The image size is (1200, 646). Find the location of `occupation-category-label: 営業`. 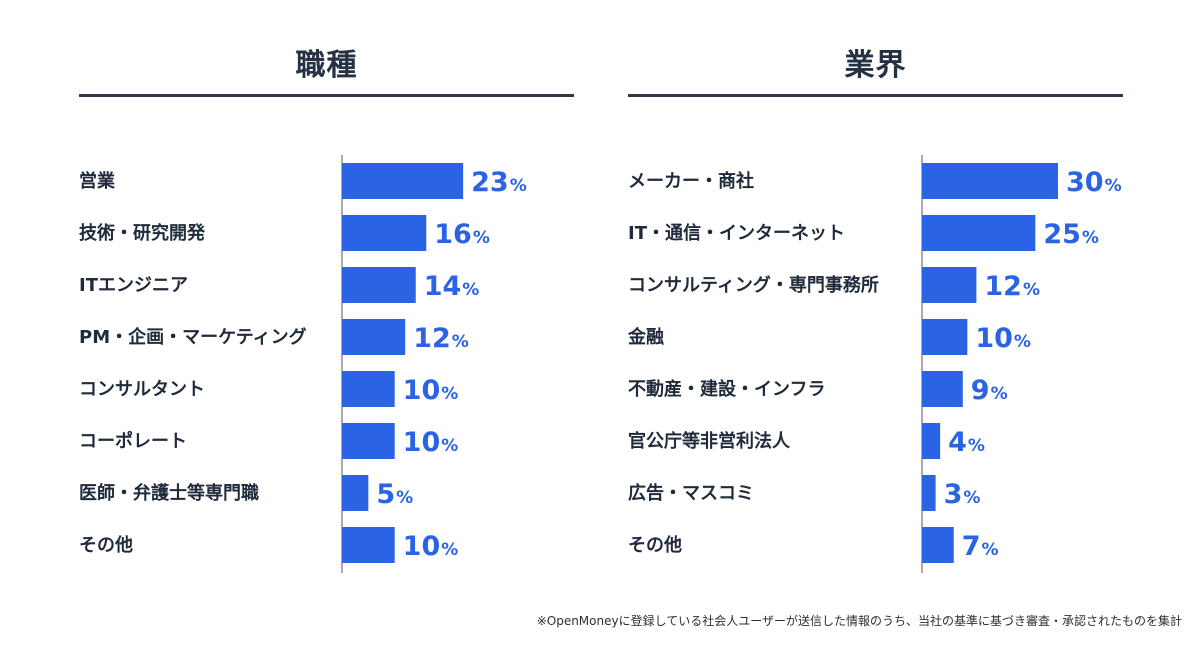

occupation-category-label: 営業 is located at coordinates (97, 181).